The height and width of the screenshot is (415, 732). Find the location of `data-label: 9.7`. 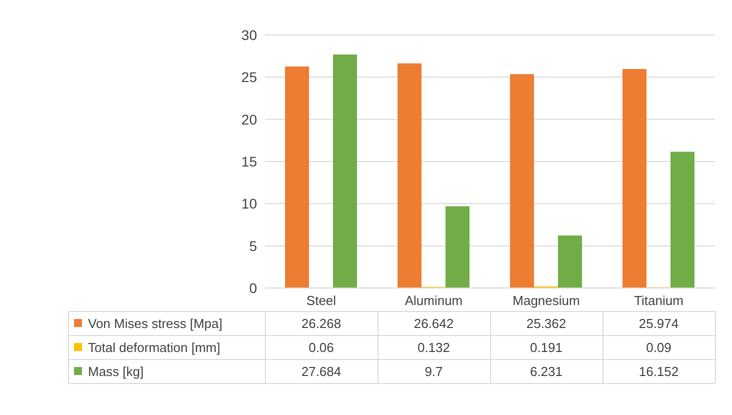

data-label: 9.7 is located at coordinates (433, 371).